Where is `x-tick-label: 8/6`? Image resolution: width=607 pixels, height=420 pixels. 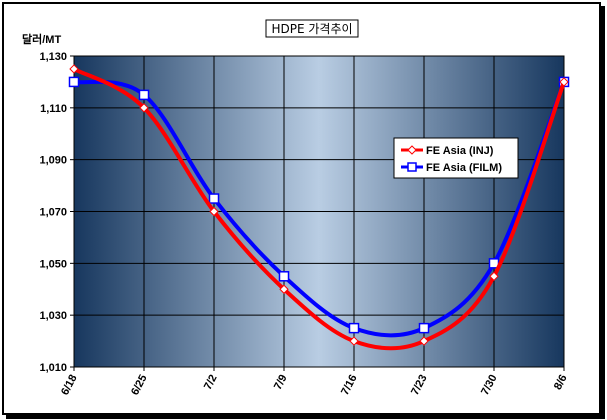 x-tick-label: 8/6 is located at coordinates (561, 382).